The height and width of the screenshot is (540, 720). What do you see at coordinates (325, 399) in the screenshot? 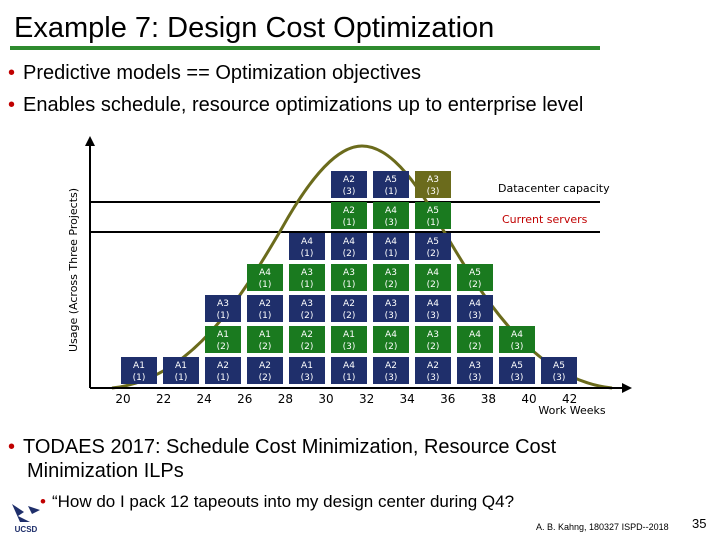
I see `x-tick-label: 30` at bounding box center [325, 399].